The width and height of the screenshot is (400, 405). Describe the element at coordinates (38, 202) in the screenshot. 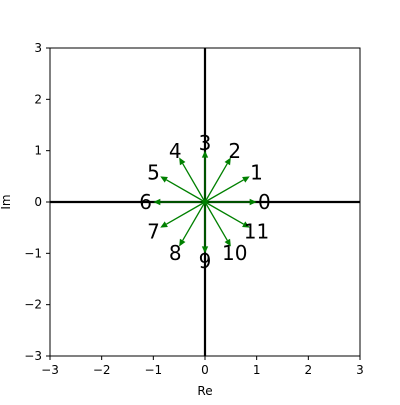

I see `y-tick-label: 0` at that location.